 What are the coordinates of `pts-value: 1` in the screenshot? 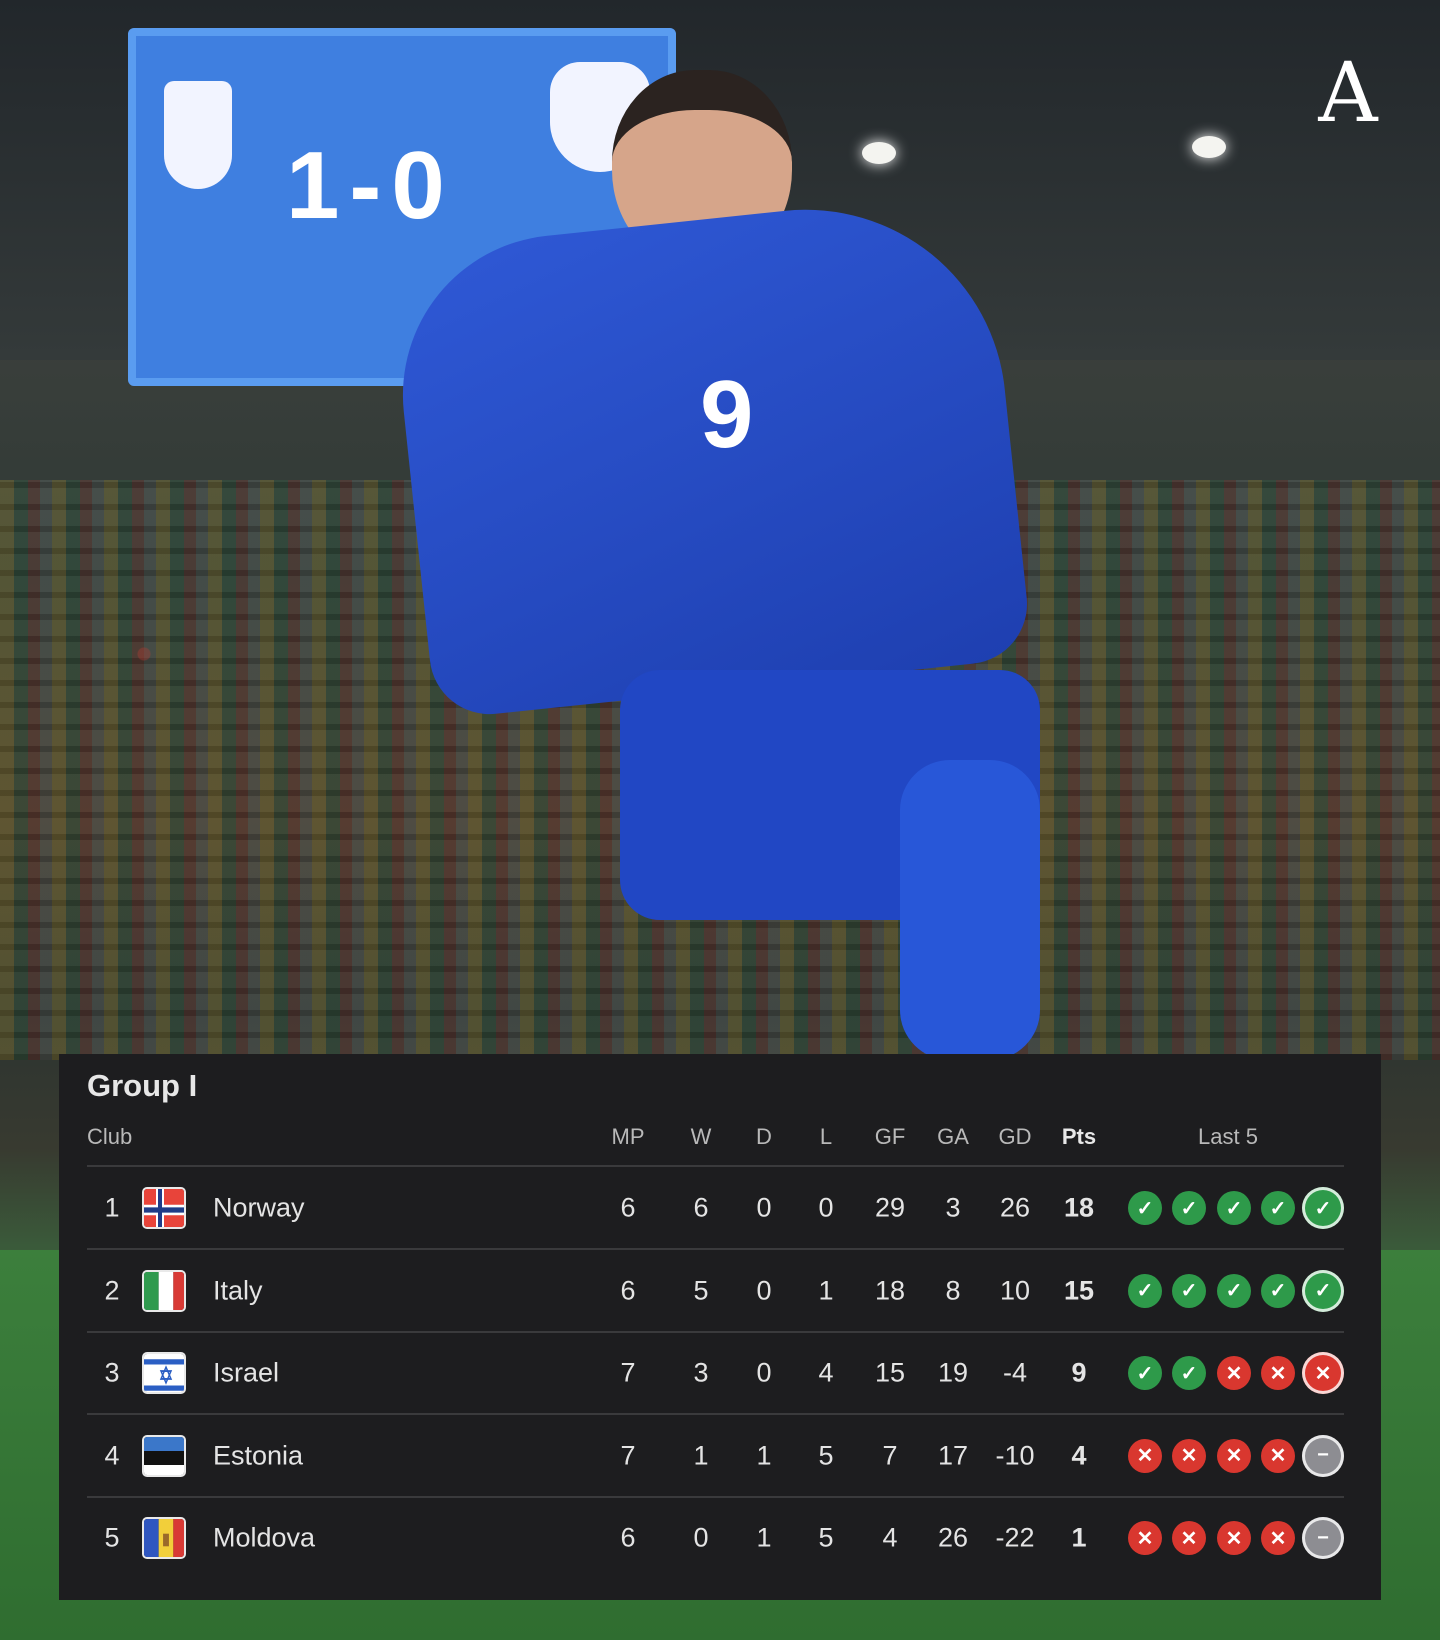 It's located at (1079, 1537).